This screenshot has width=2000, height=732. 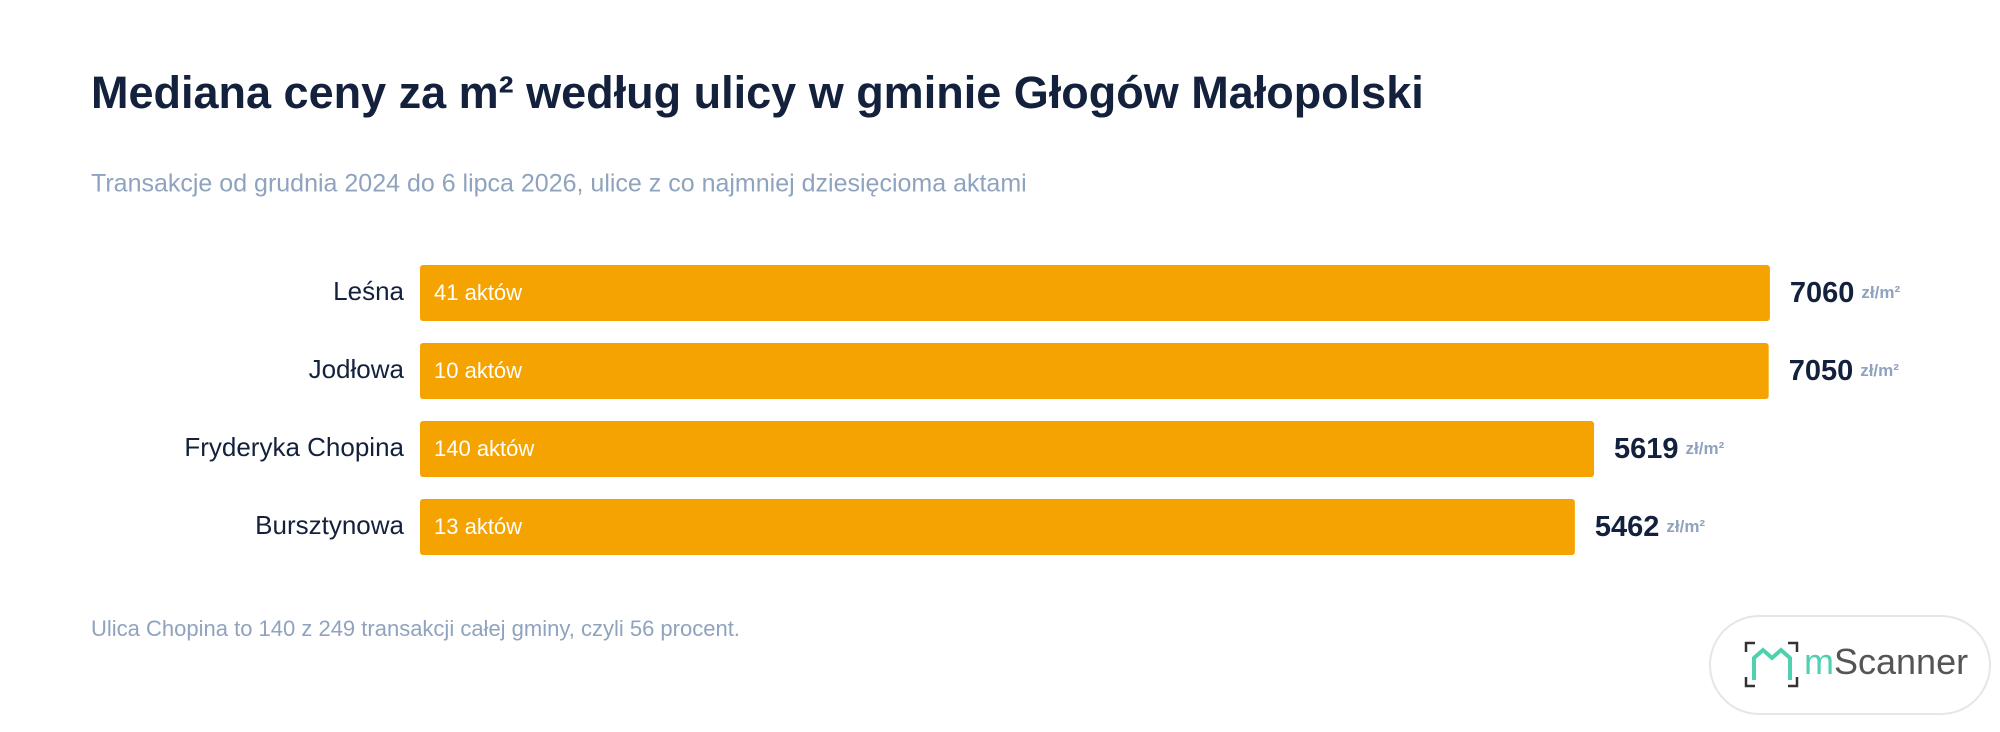 What do you see at coordinates (294, 447) in the screenshot?
I see `category-label: Fryderyka Chopina` at bounding box center [294, 447].